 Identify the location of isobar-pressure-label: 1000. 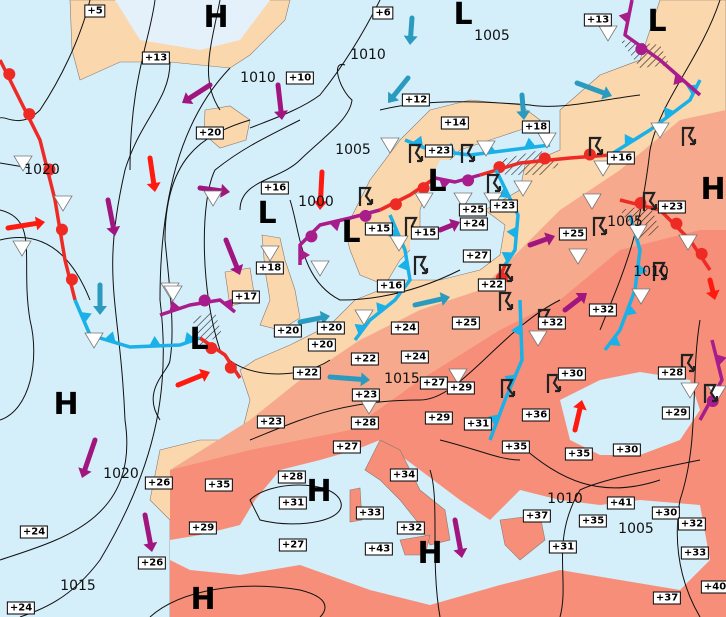
(316, 202).